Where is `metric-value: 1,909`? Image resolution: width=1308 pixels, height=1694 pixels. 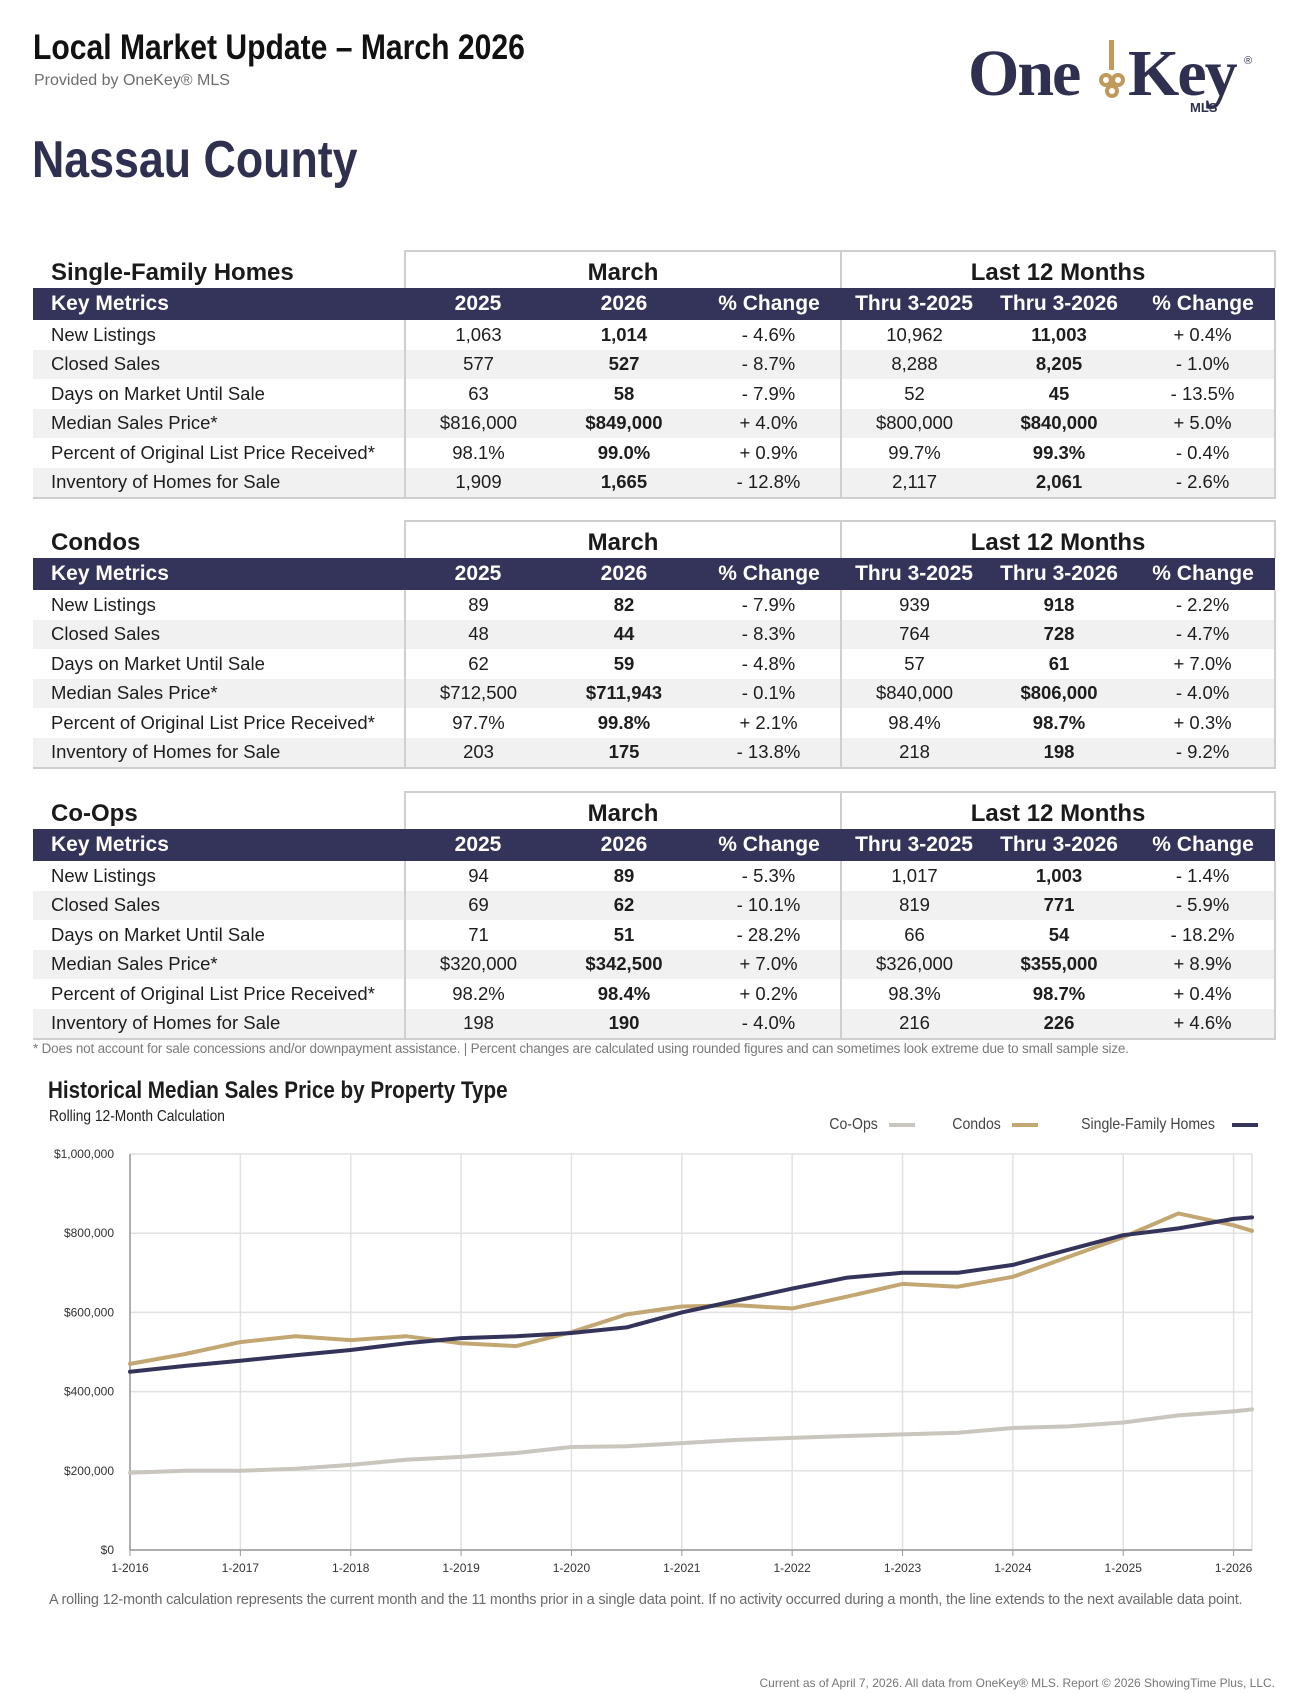 metric-value: 1,909 is located at coordinates (477, 483).